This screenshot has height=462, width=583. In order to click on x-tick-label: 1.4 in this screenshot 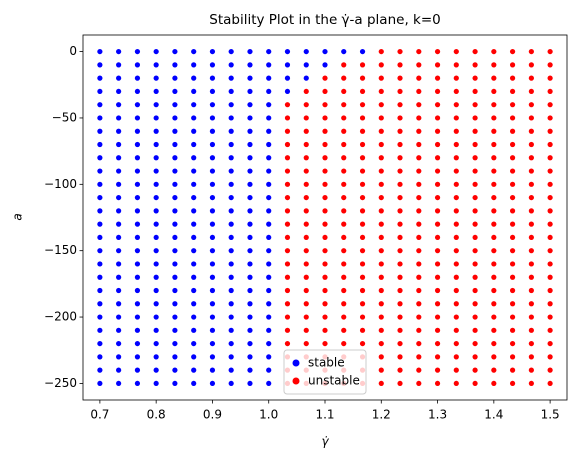, I will do `click(493, 415)`.